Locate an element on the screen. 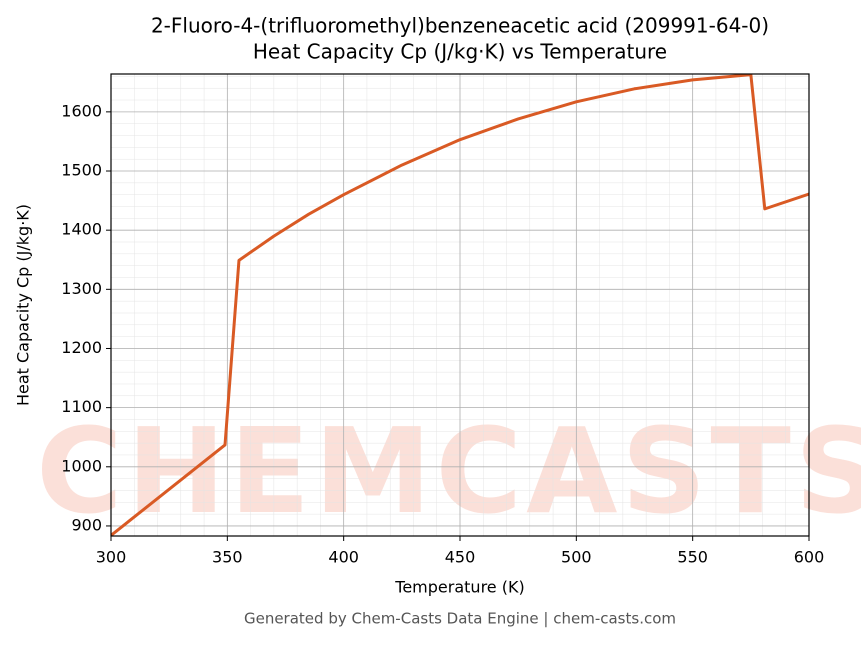 The image size is (861, 648). chart-subtitle: Heat Capacity Cp (J/kg·K) vs Temperature is located at coordinates (460, 52).